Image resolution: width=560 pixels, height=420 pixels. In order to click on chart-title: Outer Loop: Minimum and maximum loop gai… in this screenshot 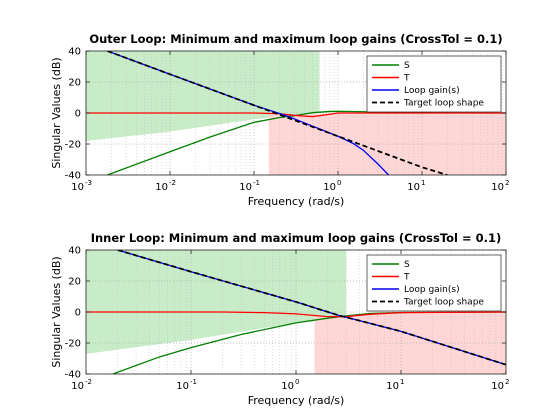, I will do `click(295, 39)`.